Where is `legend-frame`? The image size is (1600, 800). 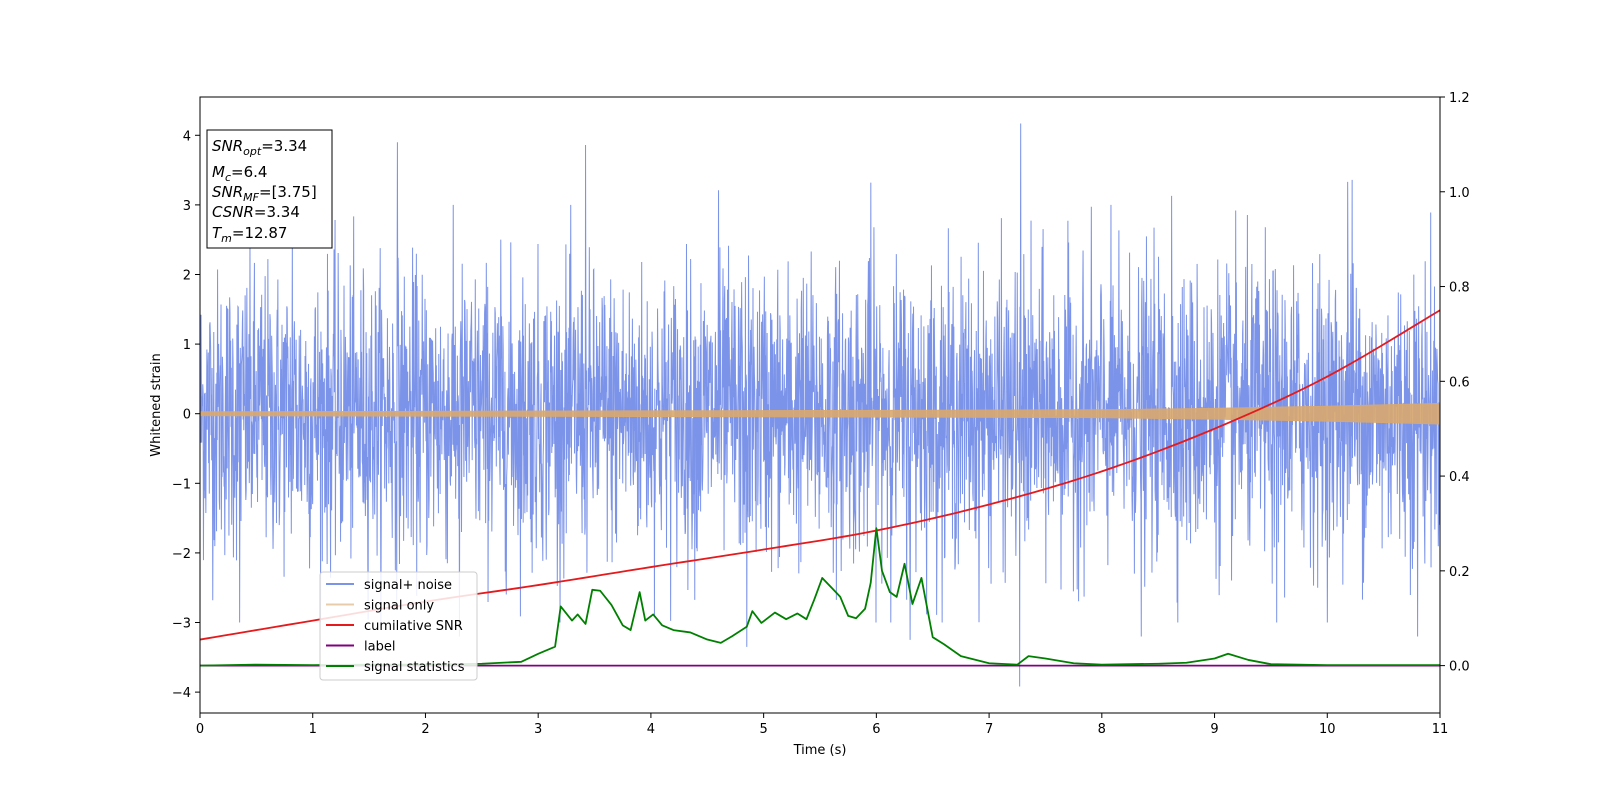 legend-frame is located at coordinates (398, 626).